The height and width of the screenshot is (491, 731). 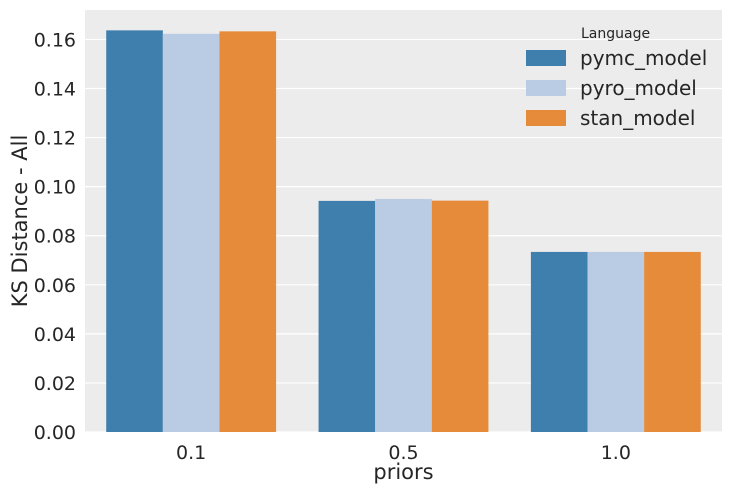 What do you see at coordinates (403, 315) in the screenshot?
I see `bar-pyro_model-0.5` at bounding box center [403, 315].